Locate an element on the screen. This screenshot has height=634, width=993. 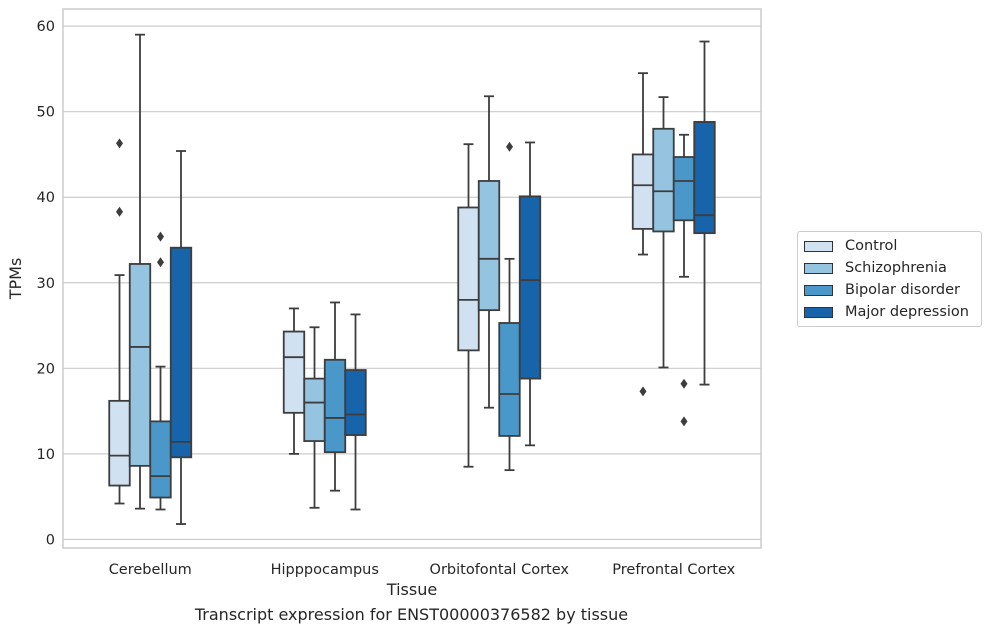
legend-item-schizophrenia: Schizophrenia is located at coordinates (875, 268).